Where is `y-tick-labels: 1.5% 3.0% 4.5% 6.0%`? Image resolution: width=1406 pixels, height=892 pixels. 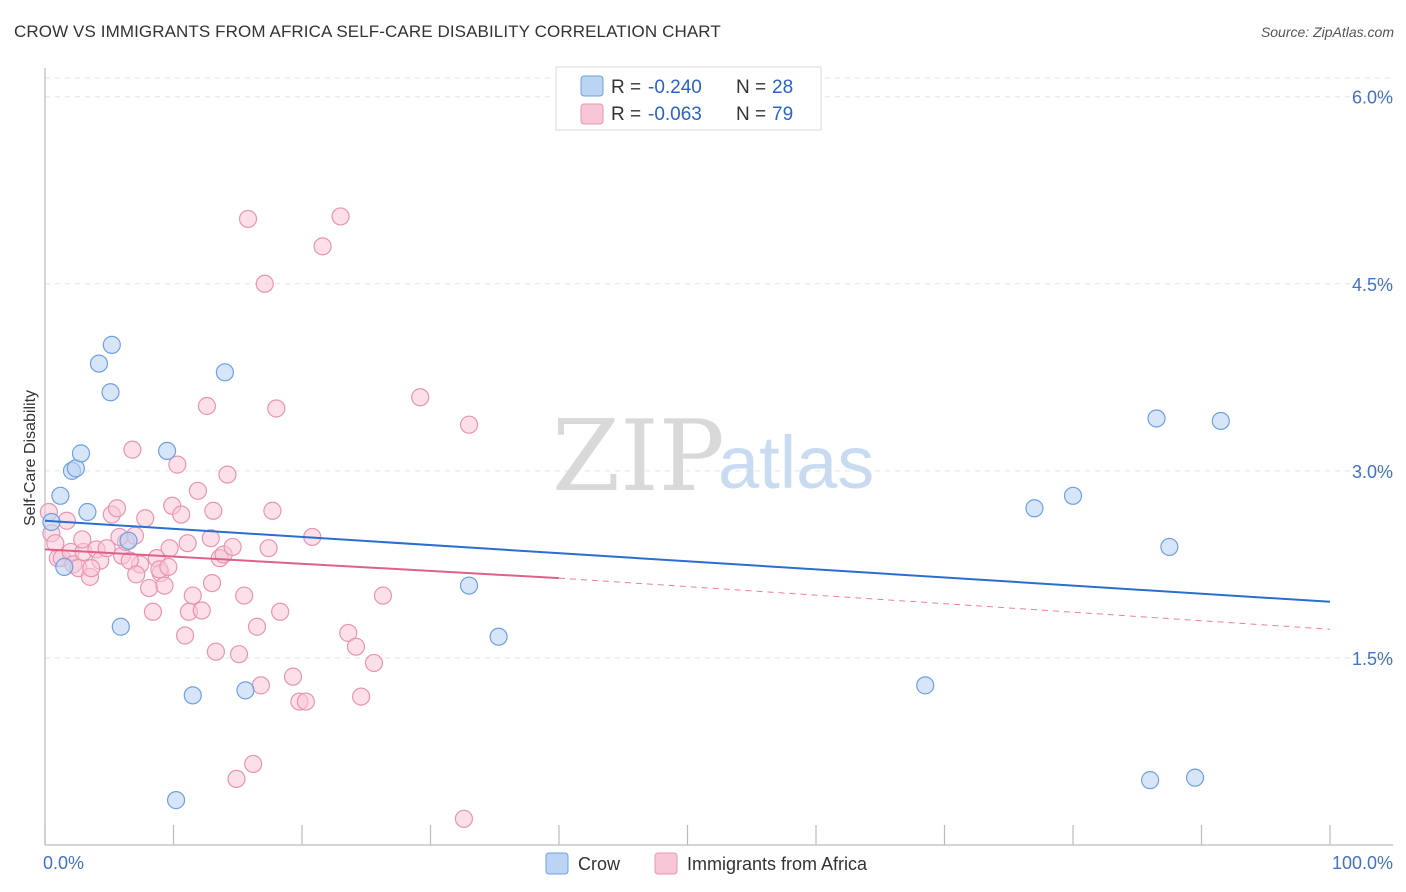 y-tick-labels: 1.5% 3.0% 4.5% 6.0% is located at coordinates (1372, 378).